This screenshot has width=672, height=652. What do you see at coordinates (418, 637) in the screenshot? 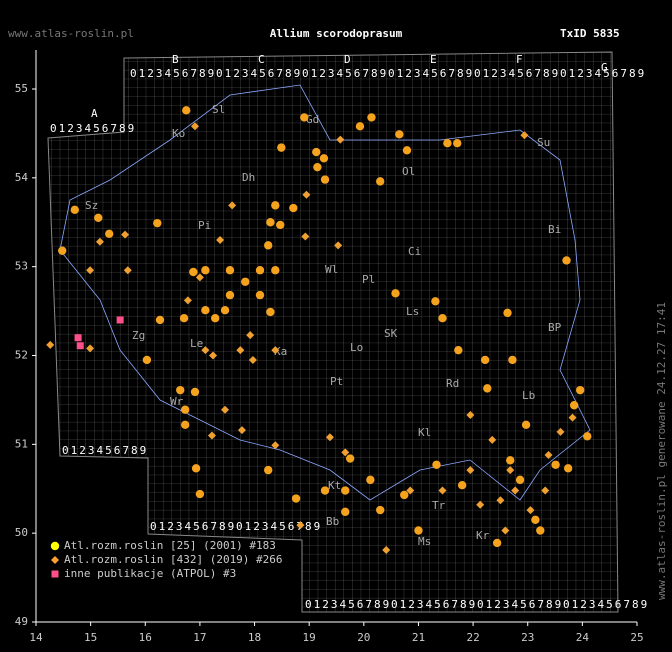
I see `x-tick-label: 21` at bounding box center [418, 637].